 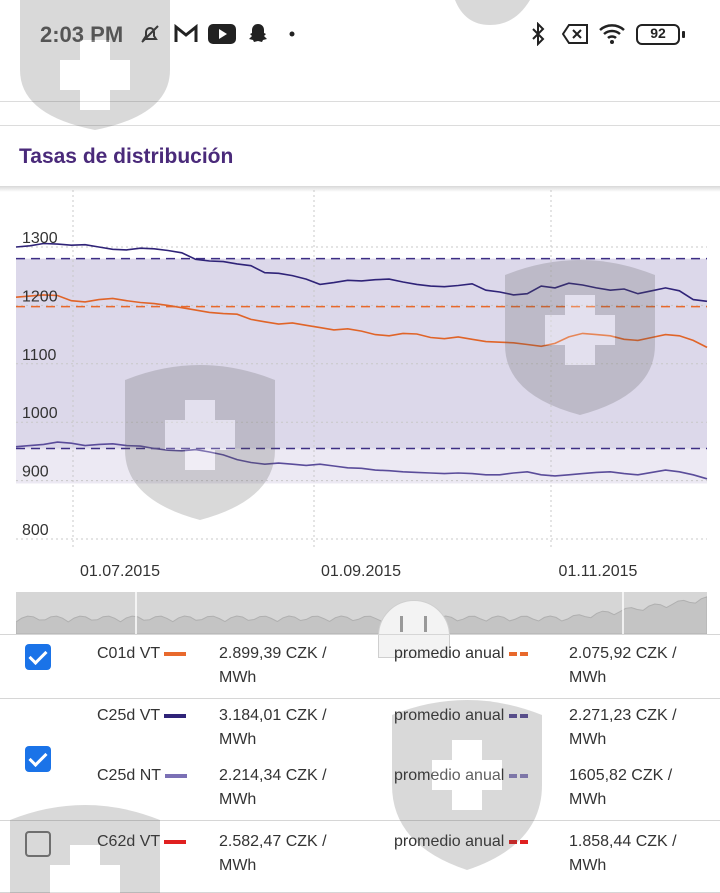 What do you see at coordinates (414, 629) in the screenshot?
I see `navigator-drag-handle` at bounding box center [414, 629].